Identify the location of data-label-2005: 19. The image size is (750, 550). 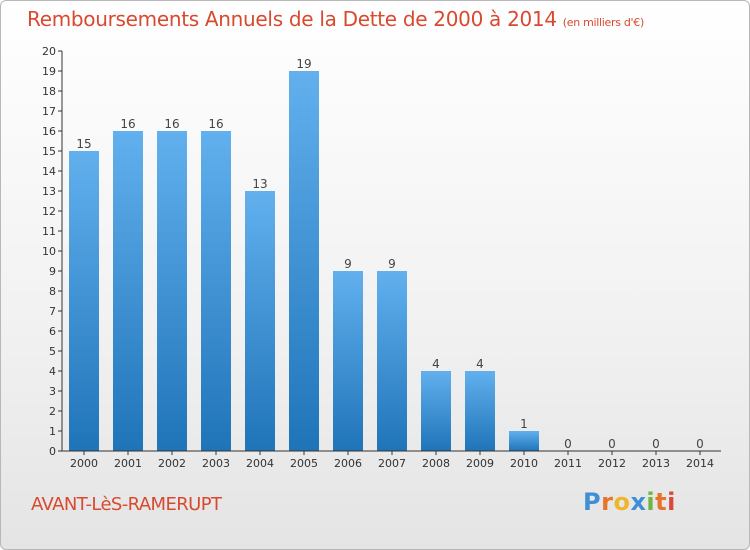
(303, 64).